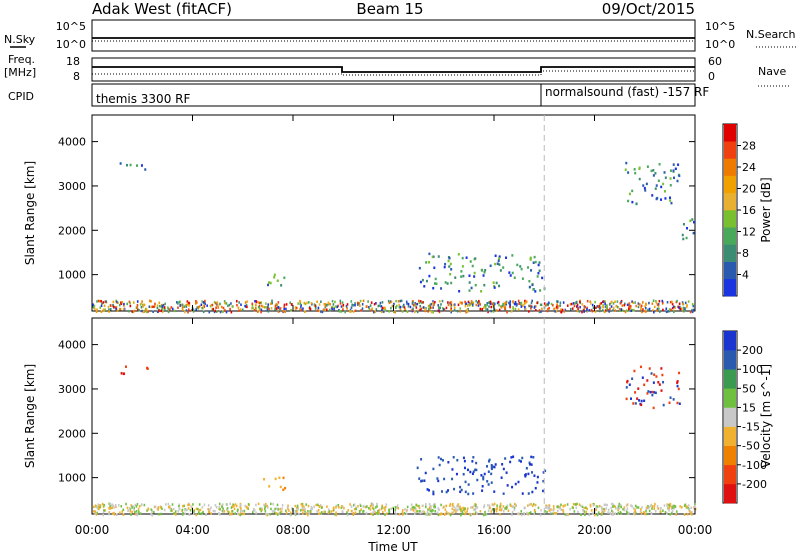 Image resolution: width=800 pixels, height=554 pixels. What do you see at coordinates (730, 219) in the screenshot?
I see `power-colorbar-segment` at bounding box center [730, 219].